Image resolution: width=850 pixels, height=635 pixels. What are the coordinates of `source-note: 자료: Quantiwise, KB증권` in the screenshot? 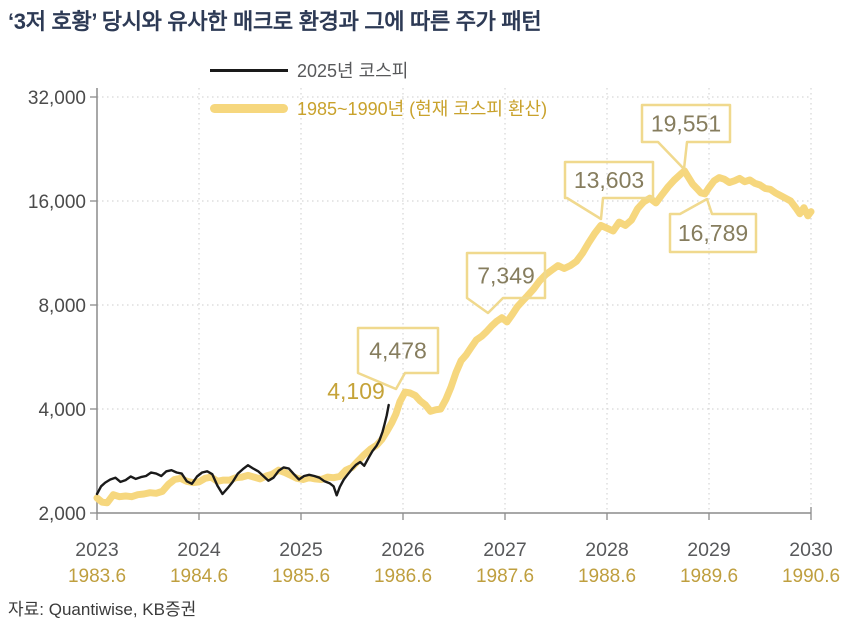 It's located at (102, 609).